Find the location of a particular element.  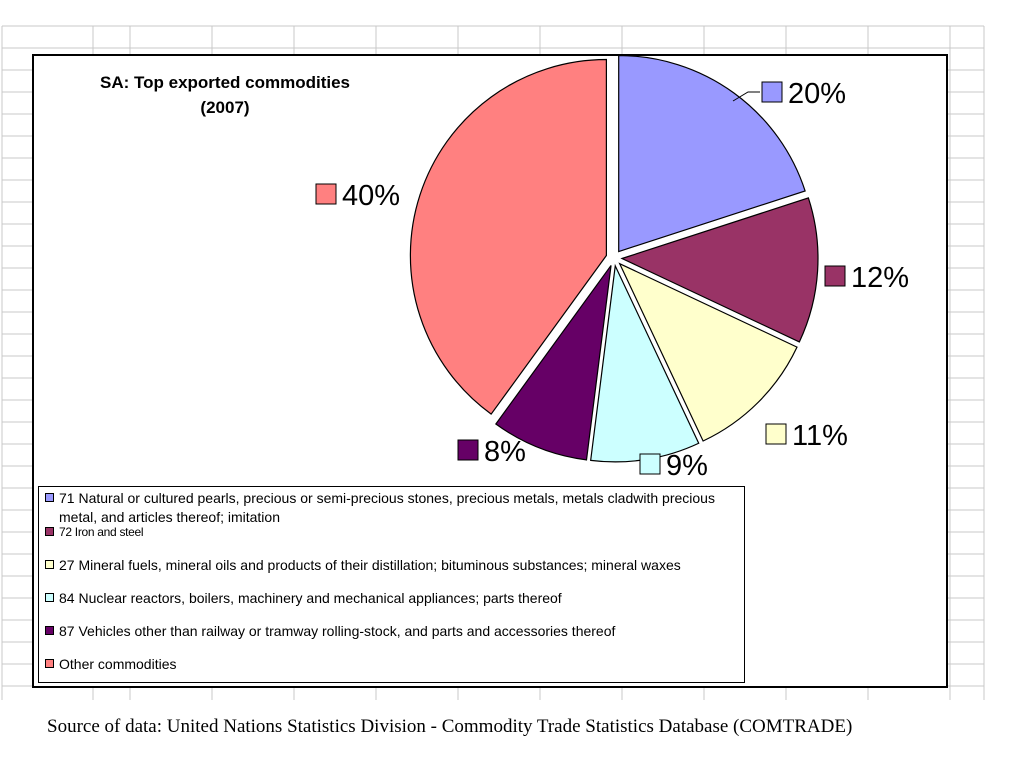

leader-line is located at coordinates (746, 96).